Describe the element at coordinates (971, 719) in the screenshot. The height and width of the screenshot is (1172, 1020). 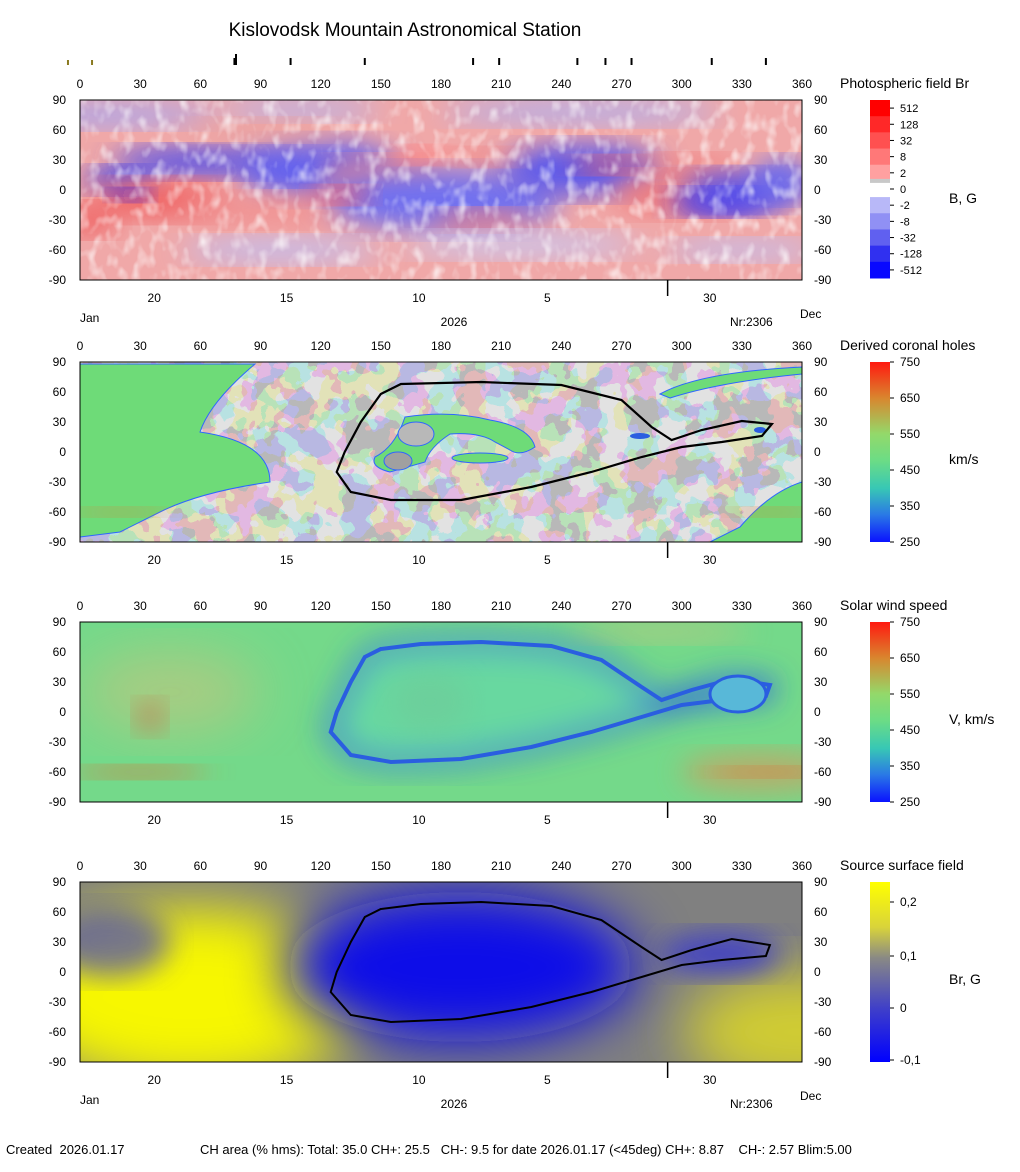
I see `panel-unit-wind: V, km/s` at that location.